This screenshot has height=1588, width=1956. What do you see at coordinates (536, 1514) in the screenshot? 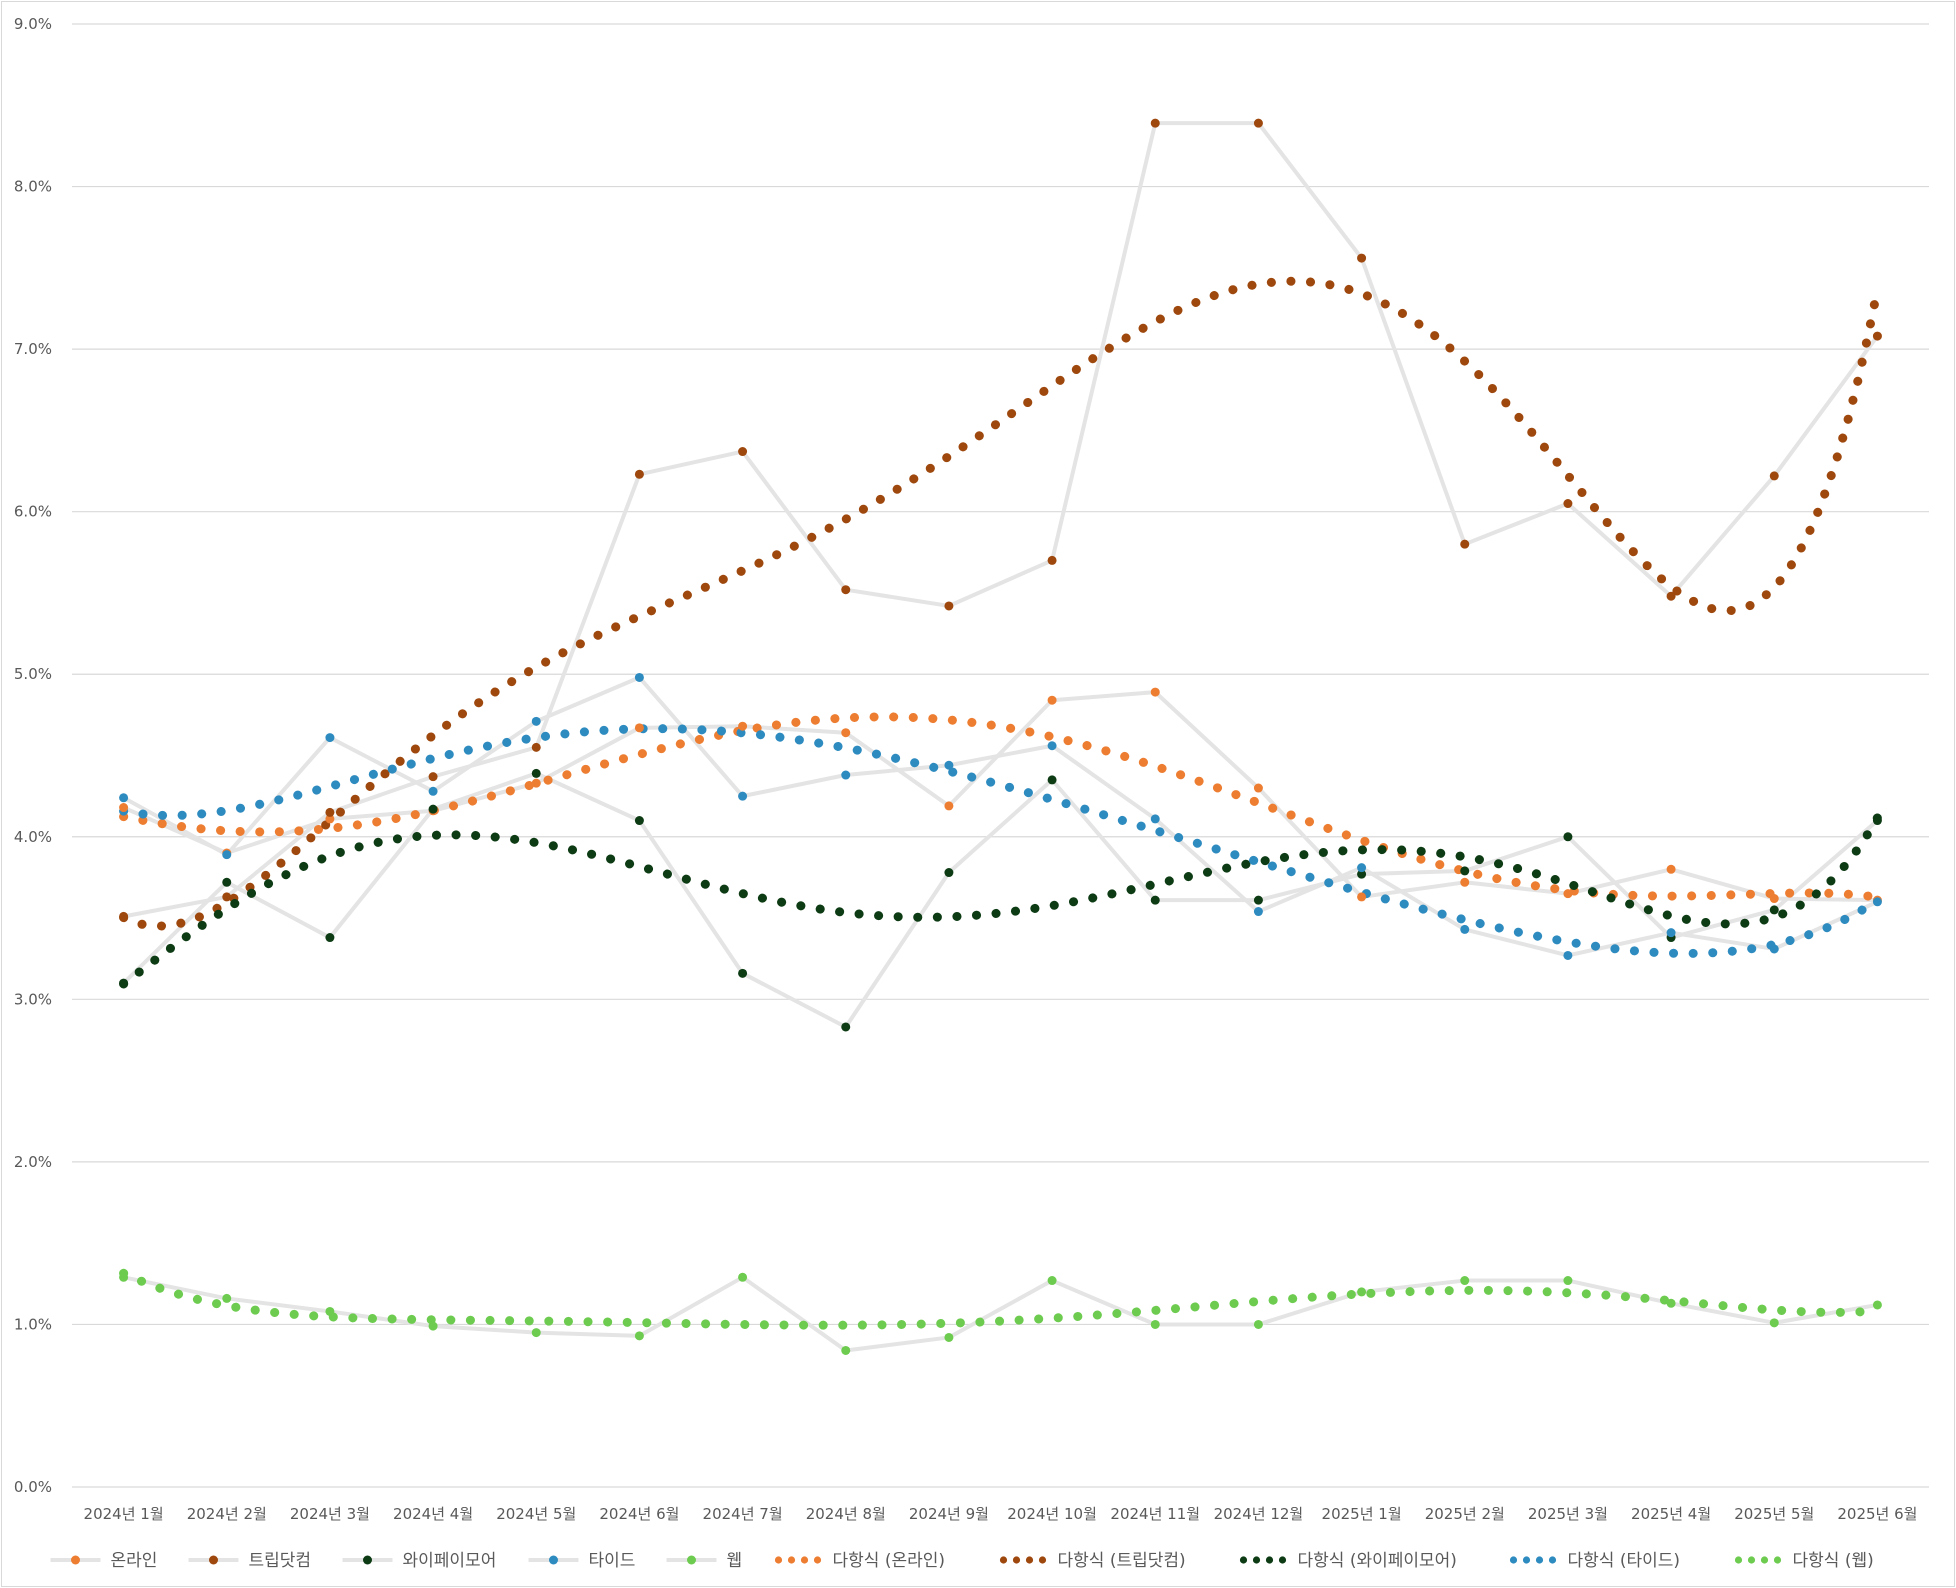
I see `x-tick-label: 2024년 5월` at bounding box center [536, 1514].